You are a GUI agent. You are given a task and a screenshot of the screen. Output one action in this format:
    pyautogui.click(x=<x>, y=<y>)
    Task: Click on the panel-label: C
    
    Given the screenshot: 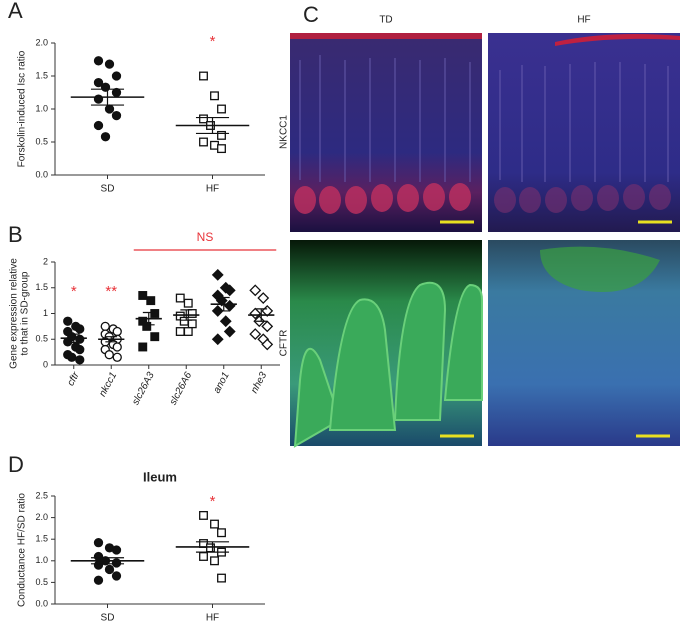 What is the action you would take?
    pyautogui.click(x=311, y=14)
    